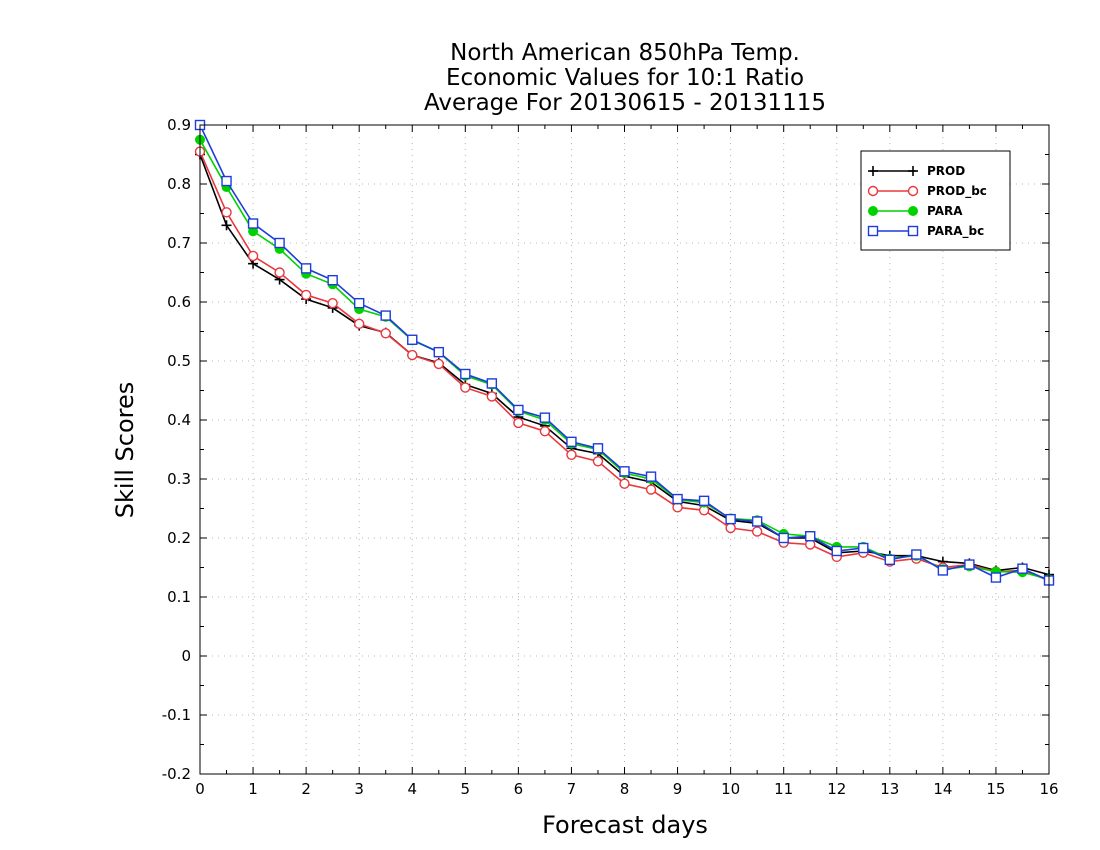 This screenshot has height=850, width=1100. What do you see at coordinates (730, 789) in the screenshot?
I see `x-tick-label: 10` at bounding box center [730, 789].